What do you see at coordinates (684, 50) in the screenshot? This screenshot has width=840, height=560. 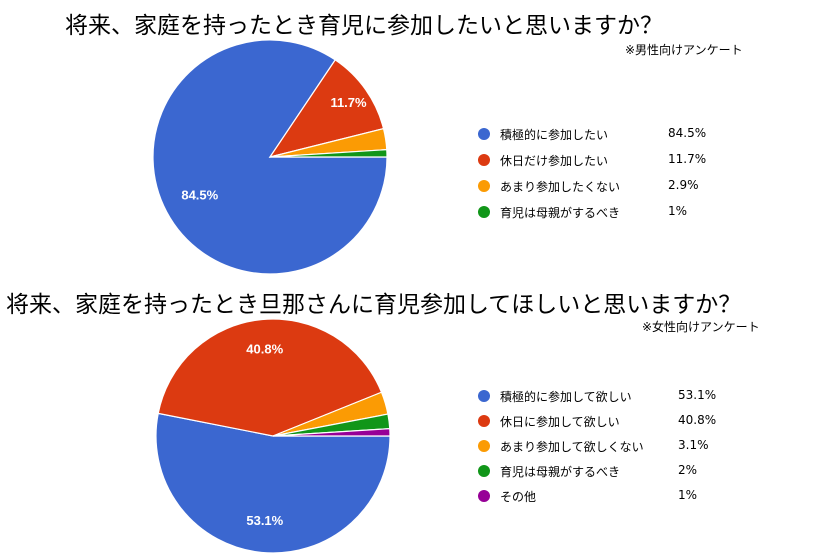 I see `chart-1-subtitle: ※男性向けアンケート` at bounding box center [684, 50].